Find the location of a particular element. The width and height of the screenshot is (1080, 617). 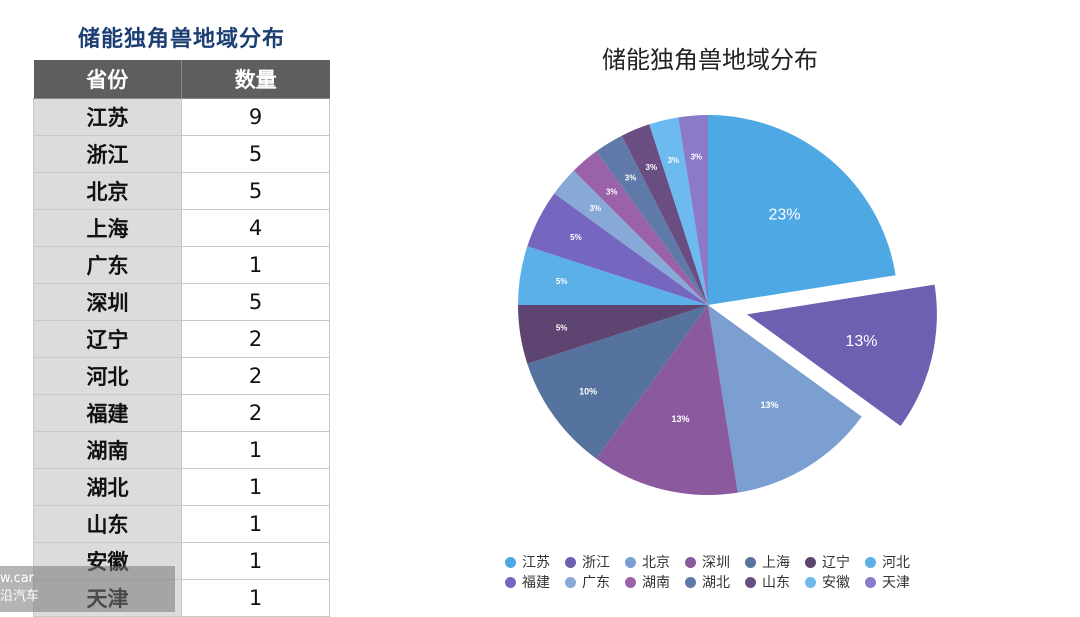

legend-label: 湖北 is located at coordinates (716, 583).